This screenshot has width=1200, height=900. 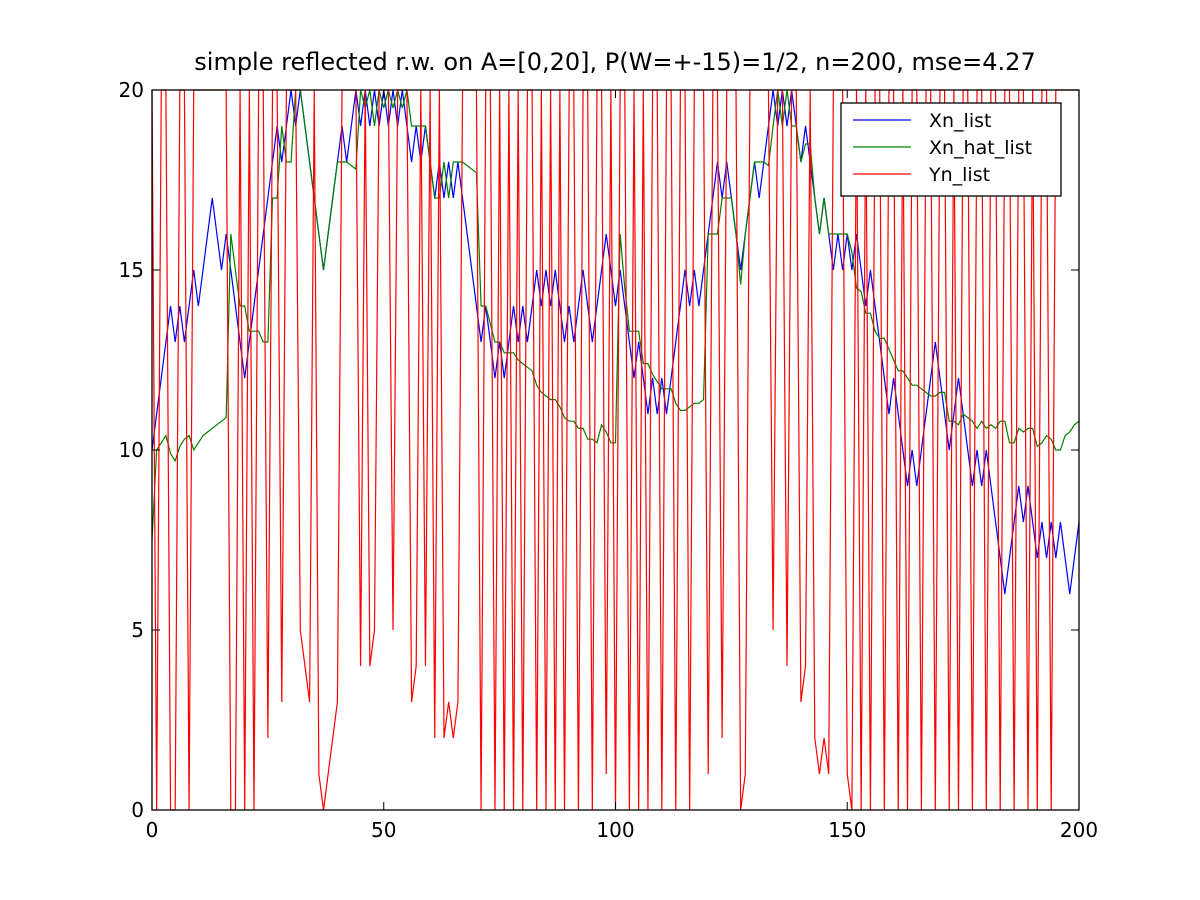 I want to click on y-tick-label: 15, so click(x=131, y=270).